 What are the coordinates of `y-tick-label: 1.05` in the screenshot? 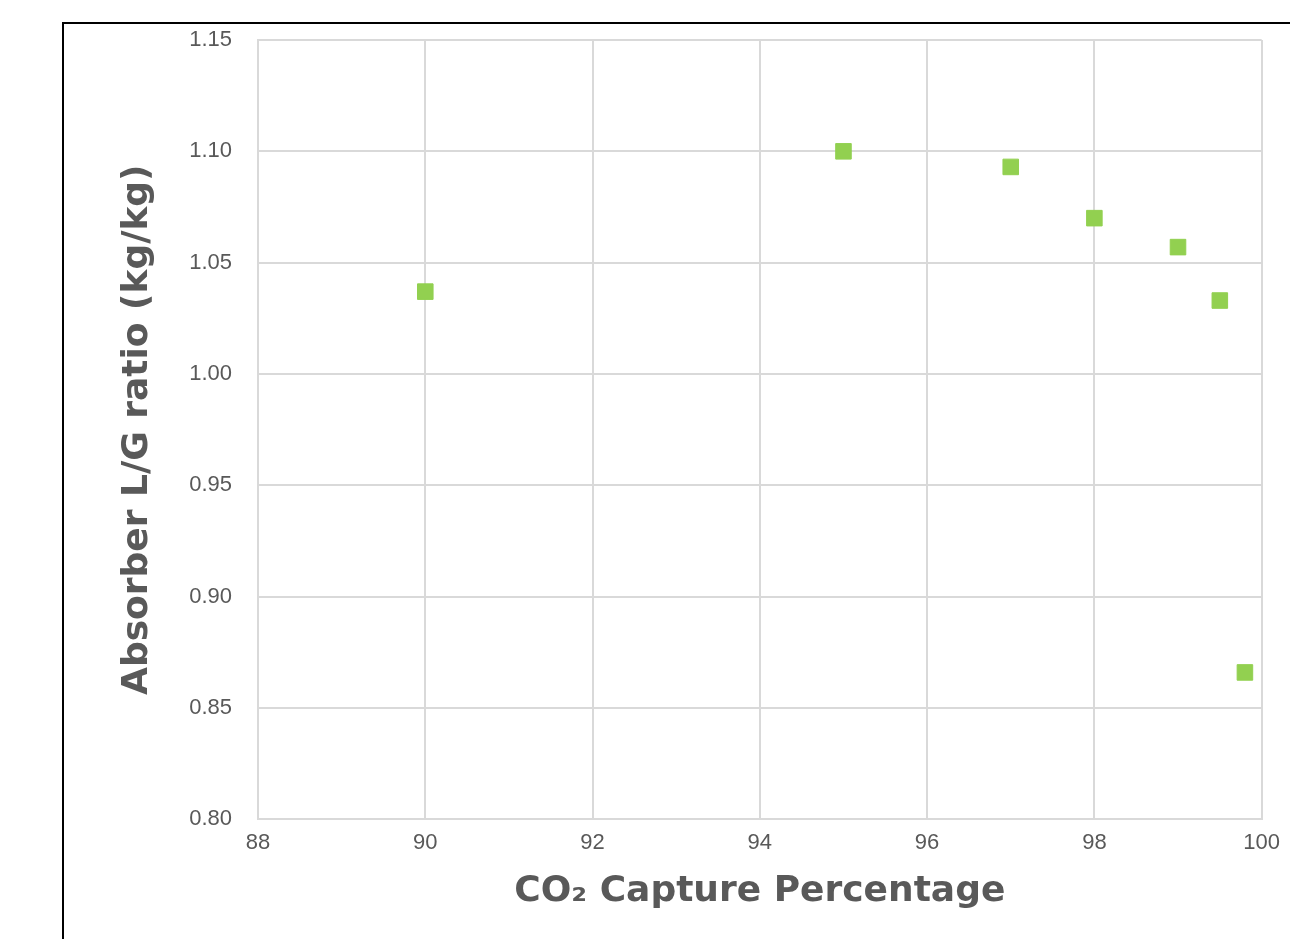 It's located at (211, 261).